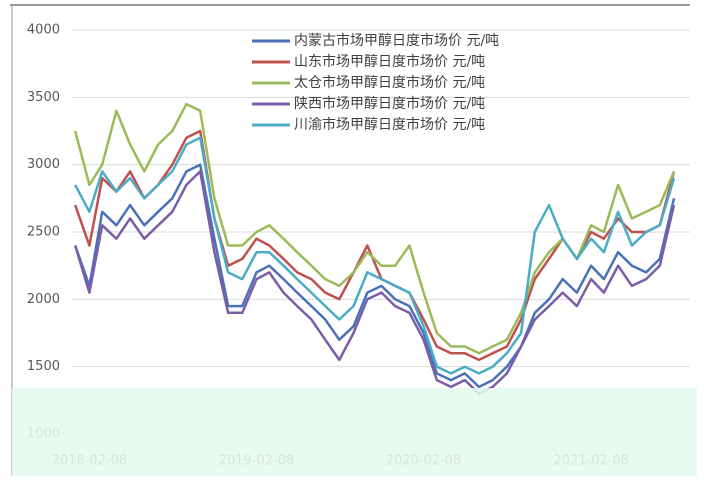 The width and height of the screenshot is (704, 484). Describe the element at coordinates (43, 232) in the screenshot. I see `y-tick-label: 2500` at that location.